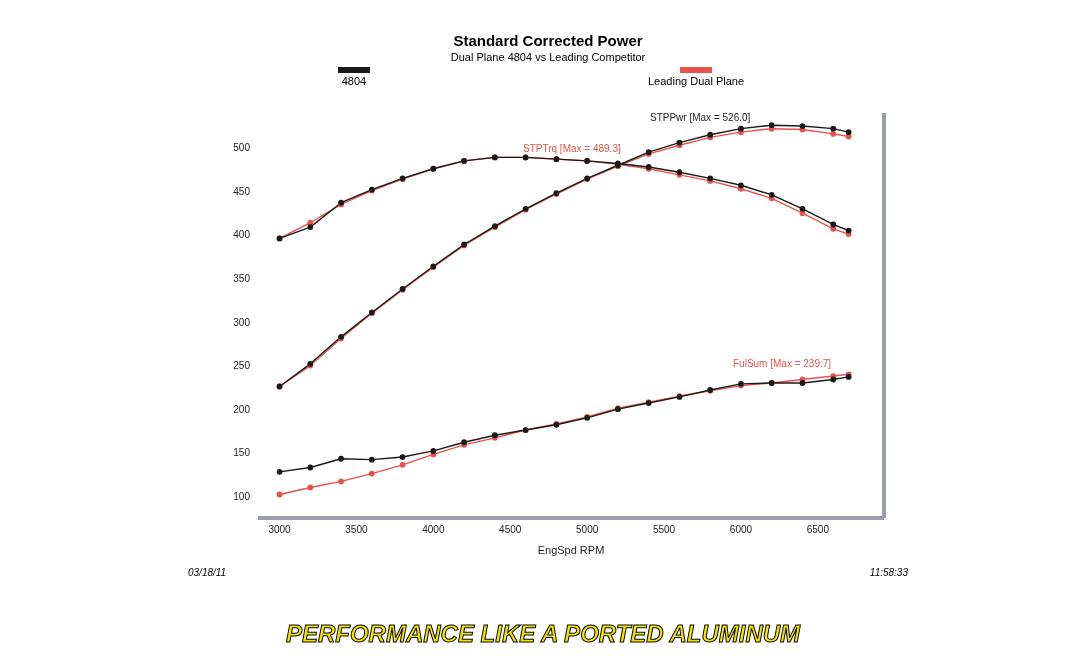 The image size is (1086, 660). What do you see at coordinates (572, 148) in the screenshot?
I see `annotation: STPTrq [Max = 489.3]` at bounding box center [572, 148].